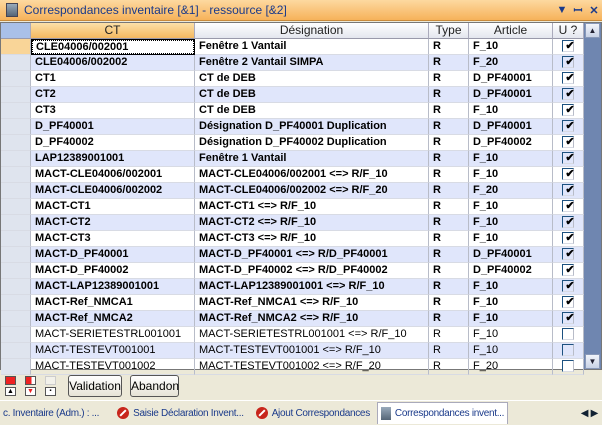 The height and width of the screenshot is (425, 602). I want to click on cell-designation: MACT-LAP12389001001 <=> R/F_10, so click(312, 287).